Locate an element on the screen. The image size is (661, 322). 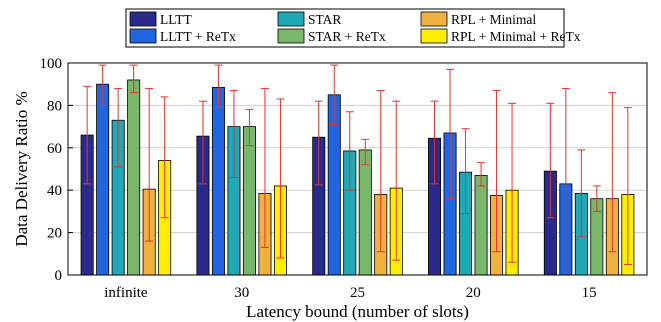
x-tick-label: infinite is located at coordinates (126, 293).